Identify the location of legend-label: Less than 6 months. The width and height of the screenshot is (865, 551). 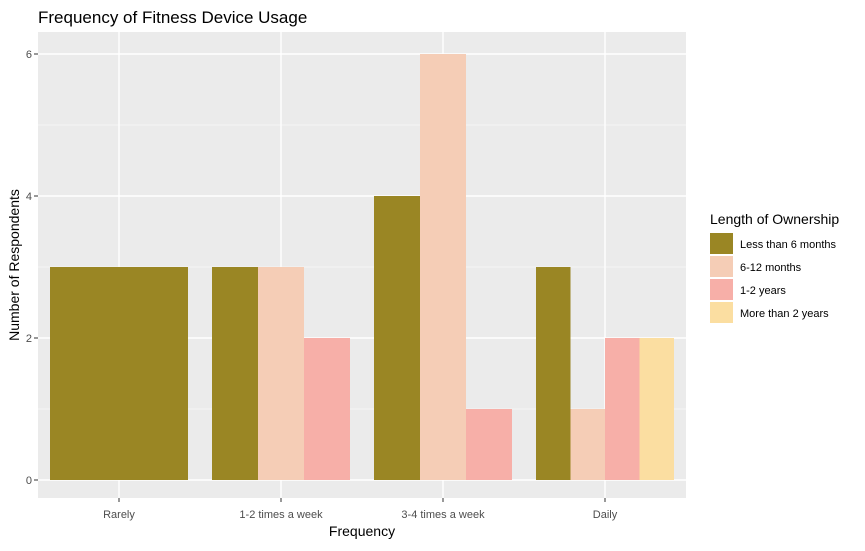
(788, 245).